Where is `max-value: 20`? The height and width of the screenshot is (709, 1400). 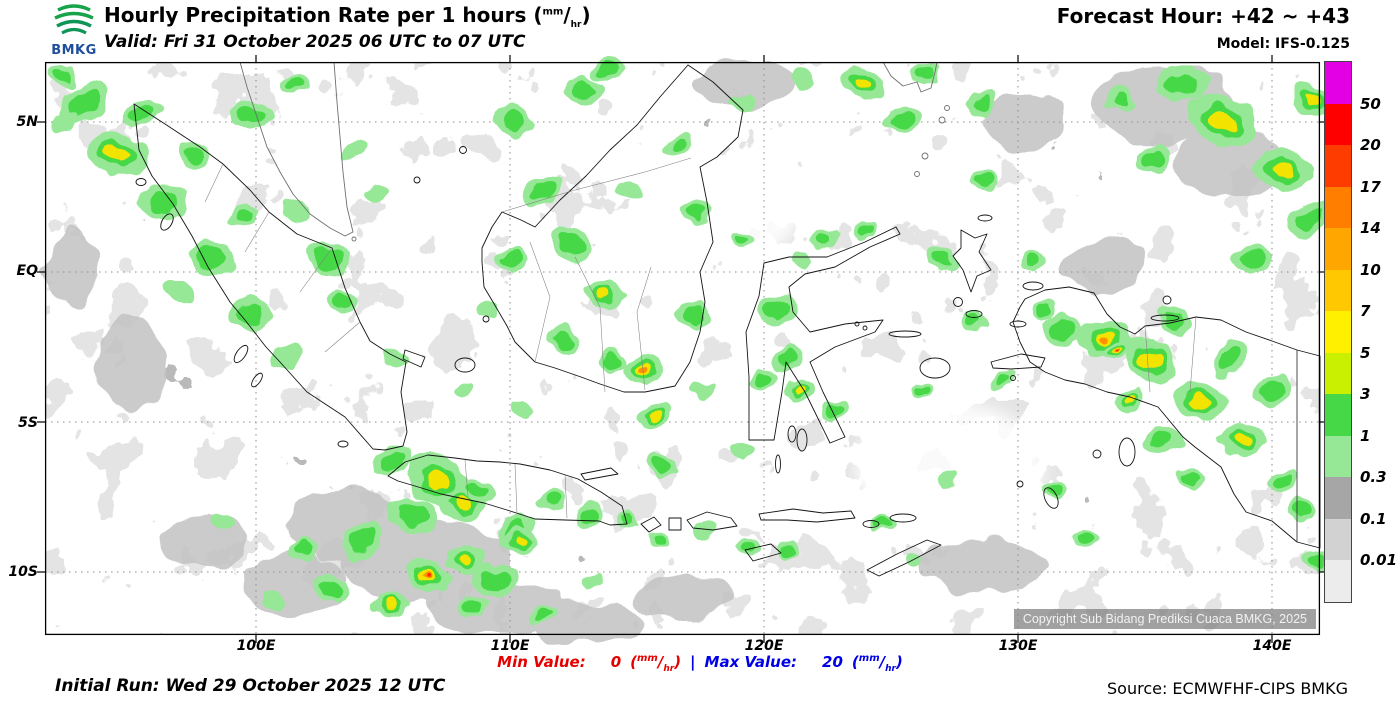 max-value: 20 is located at coordinates (832, 662).